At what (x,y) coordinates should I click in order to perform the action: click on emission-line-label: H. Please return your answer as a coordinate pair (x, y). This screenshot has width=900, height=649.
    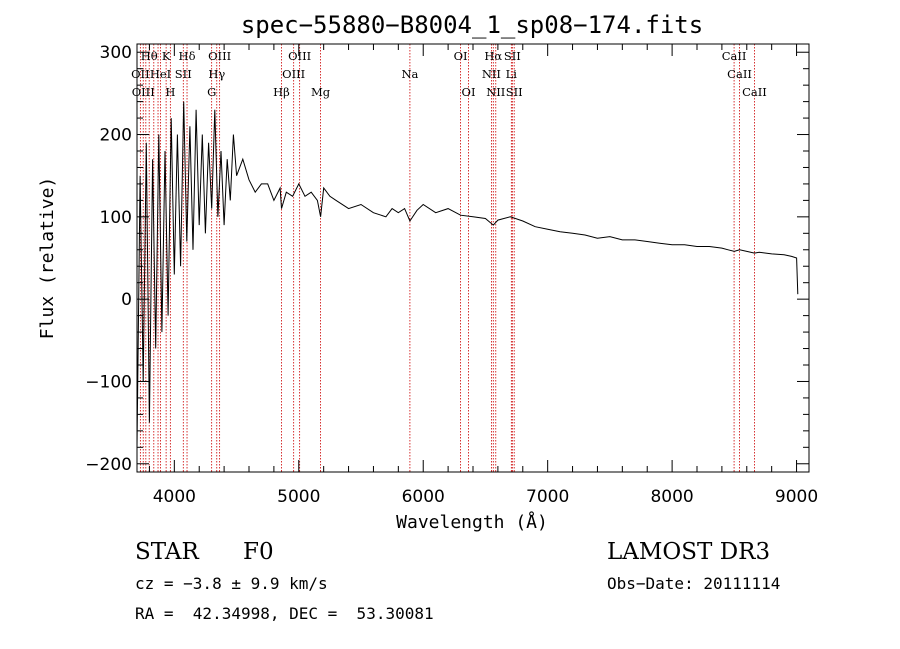
    Looking at the image, I should click on (170, 92).